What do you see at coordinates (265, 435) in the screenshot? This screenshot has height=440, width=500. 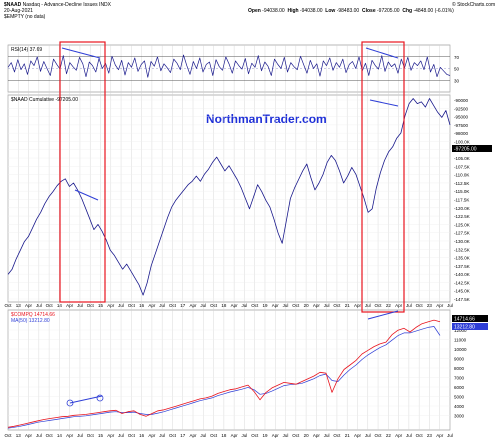 I see `time-tick-label: 19` at bounding box center [265, 435].